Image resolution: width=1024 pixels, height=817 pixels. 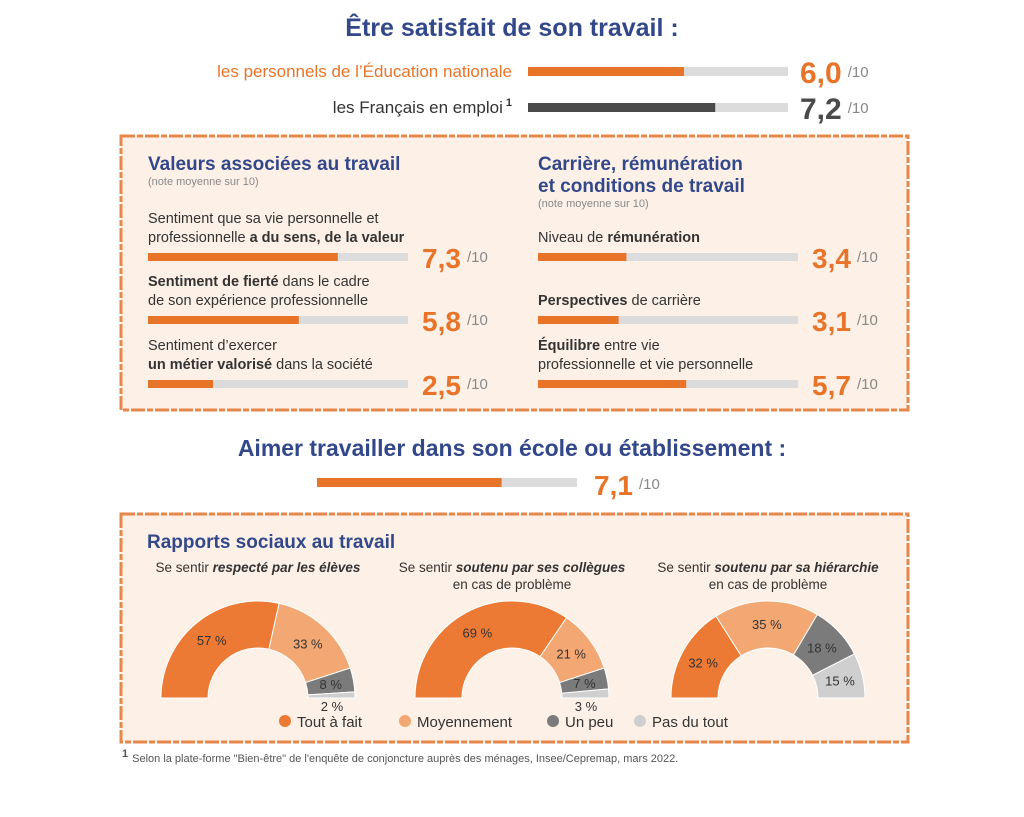 I want to click on label-line: Se sentir respecté par les élèves, so click(x=258, y=567).